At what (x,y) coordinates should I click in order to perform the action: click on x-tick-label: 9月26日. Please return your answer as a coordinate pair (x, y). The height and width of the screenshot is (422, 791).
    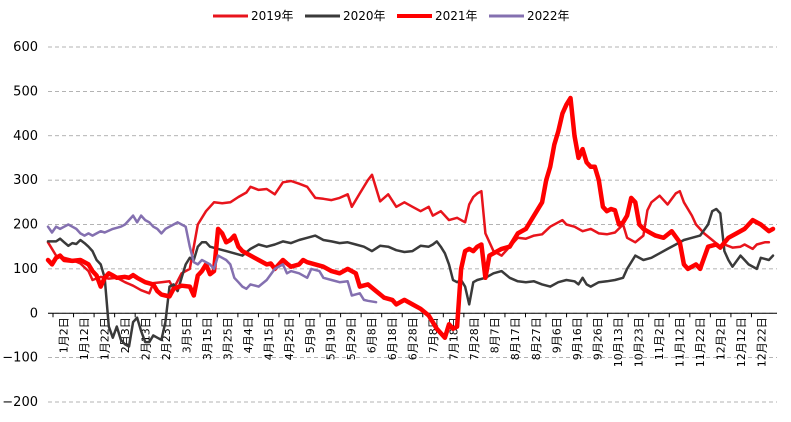
    Looking at the image, I should click on (597, 338).